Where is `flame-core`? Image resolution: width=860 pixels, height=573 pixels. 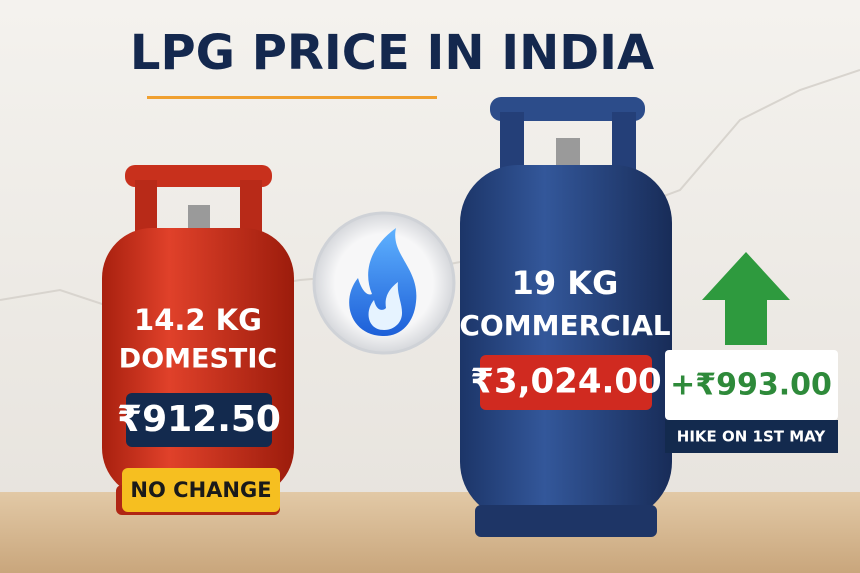 flame-core is located at coordinates (385, 306).